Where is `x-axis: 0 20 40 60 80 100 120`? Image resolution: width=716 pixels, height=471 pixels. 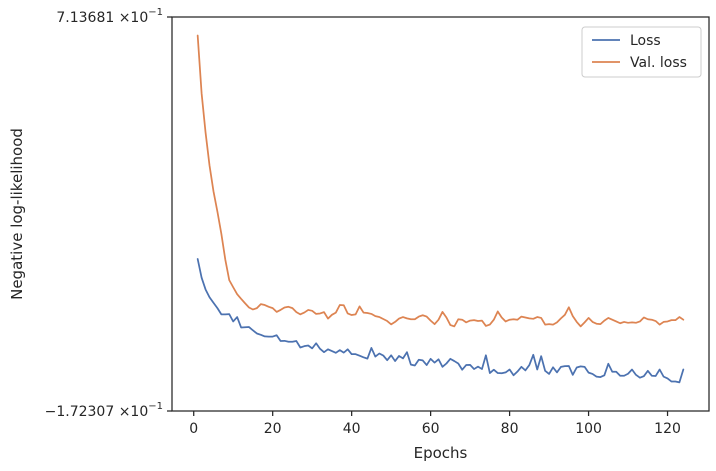 x-axis: 0 20 40 60 80 100 120 is located at coordinates (435, 424).